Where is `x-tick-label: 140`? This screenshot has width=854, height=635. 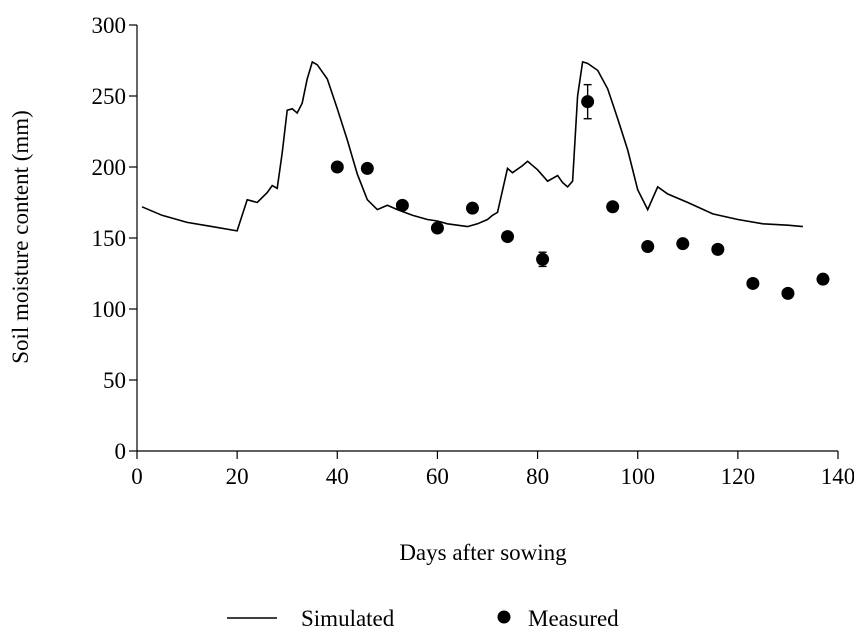
x-tick-label: 140 is located at coordinates (837, 476).